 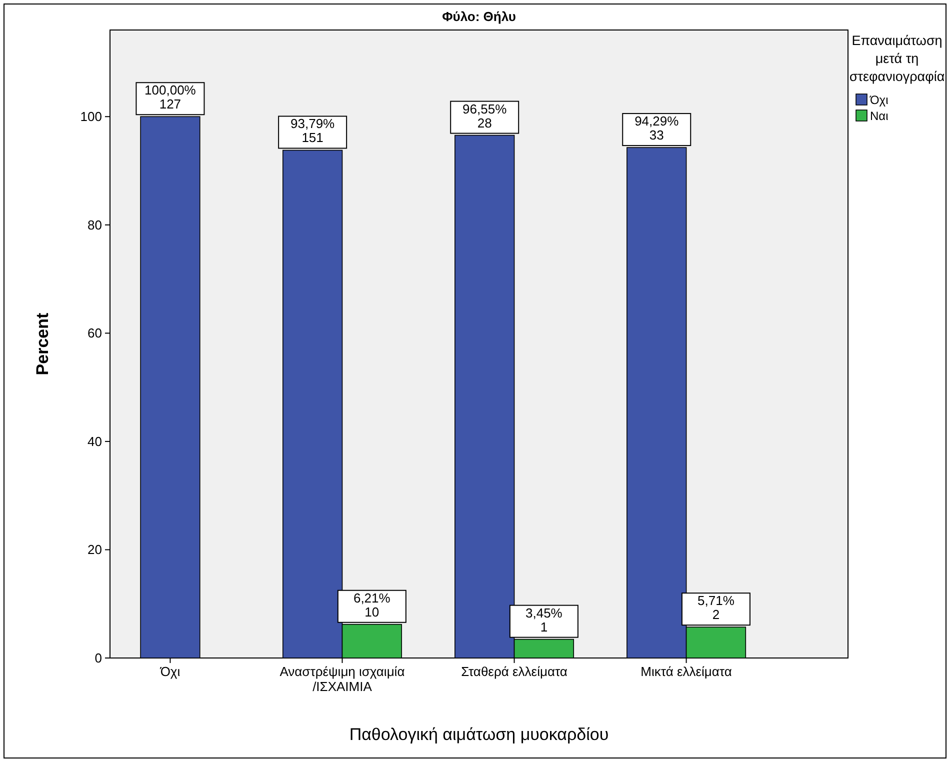 I want to click on y-tick-label: 20, so click(x=95, y=550).